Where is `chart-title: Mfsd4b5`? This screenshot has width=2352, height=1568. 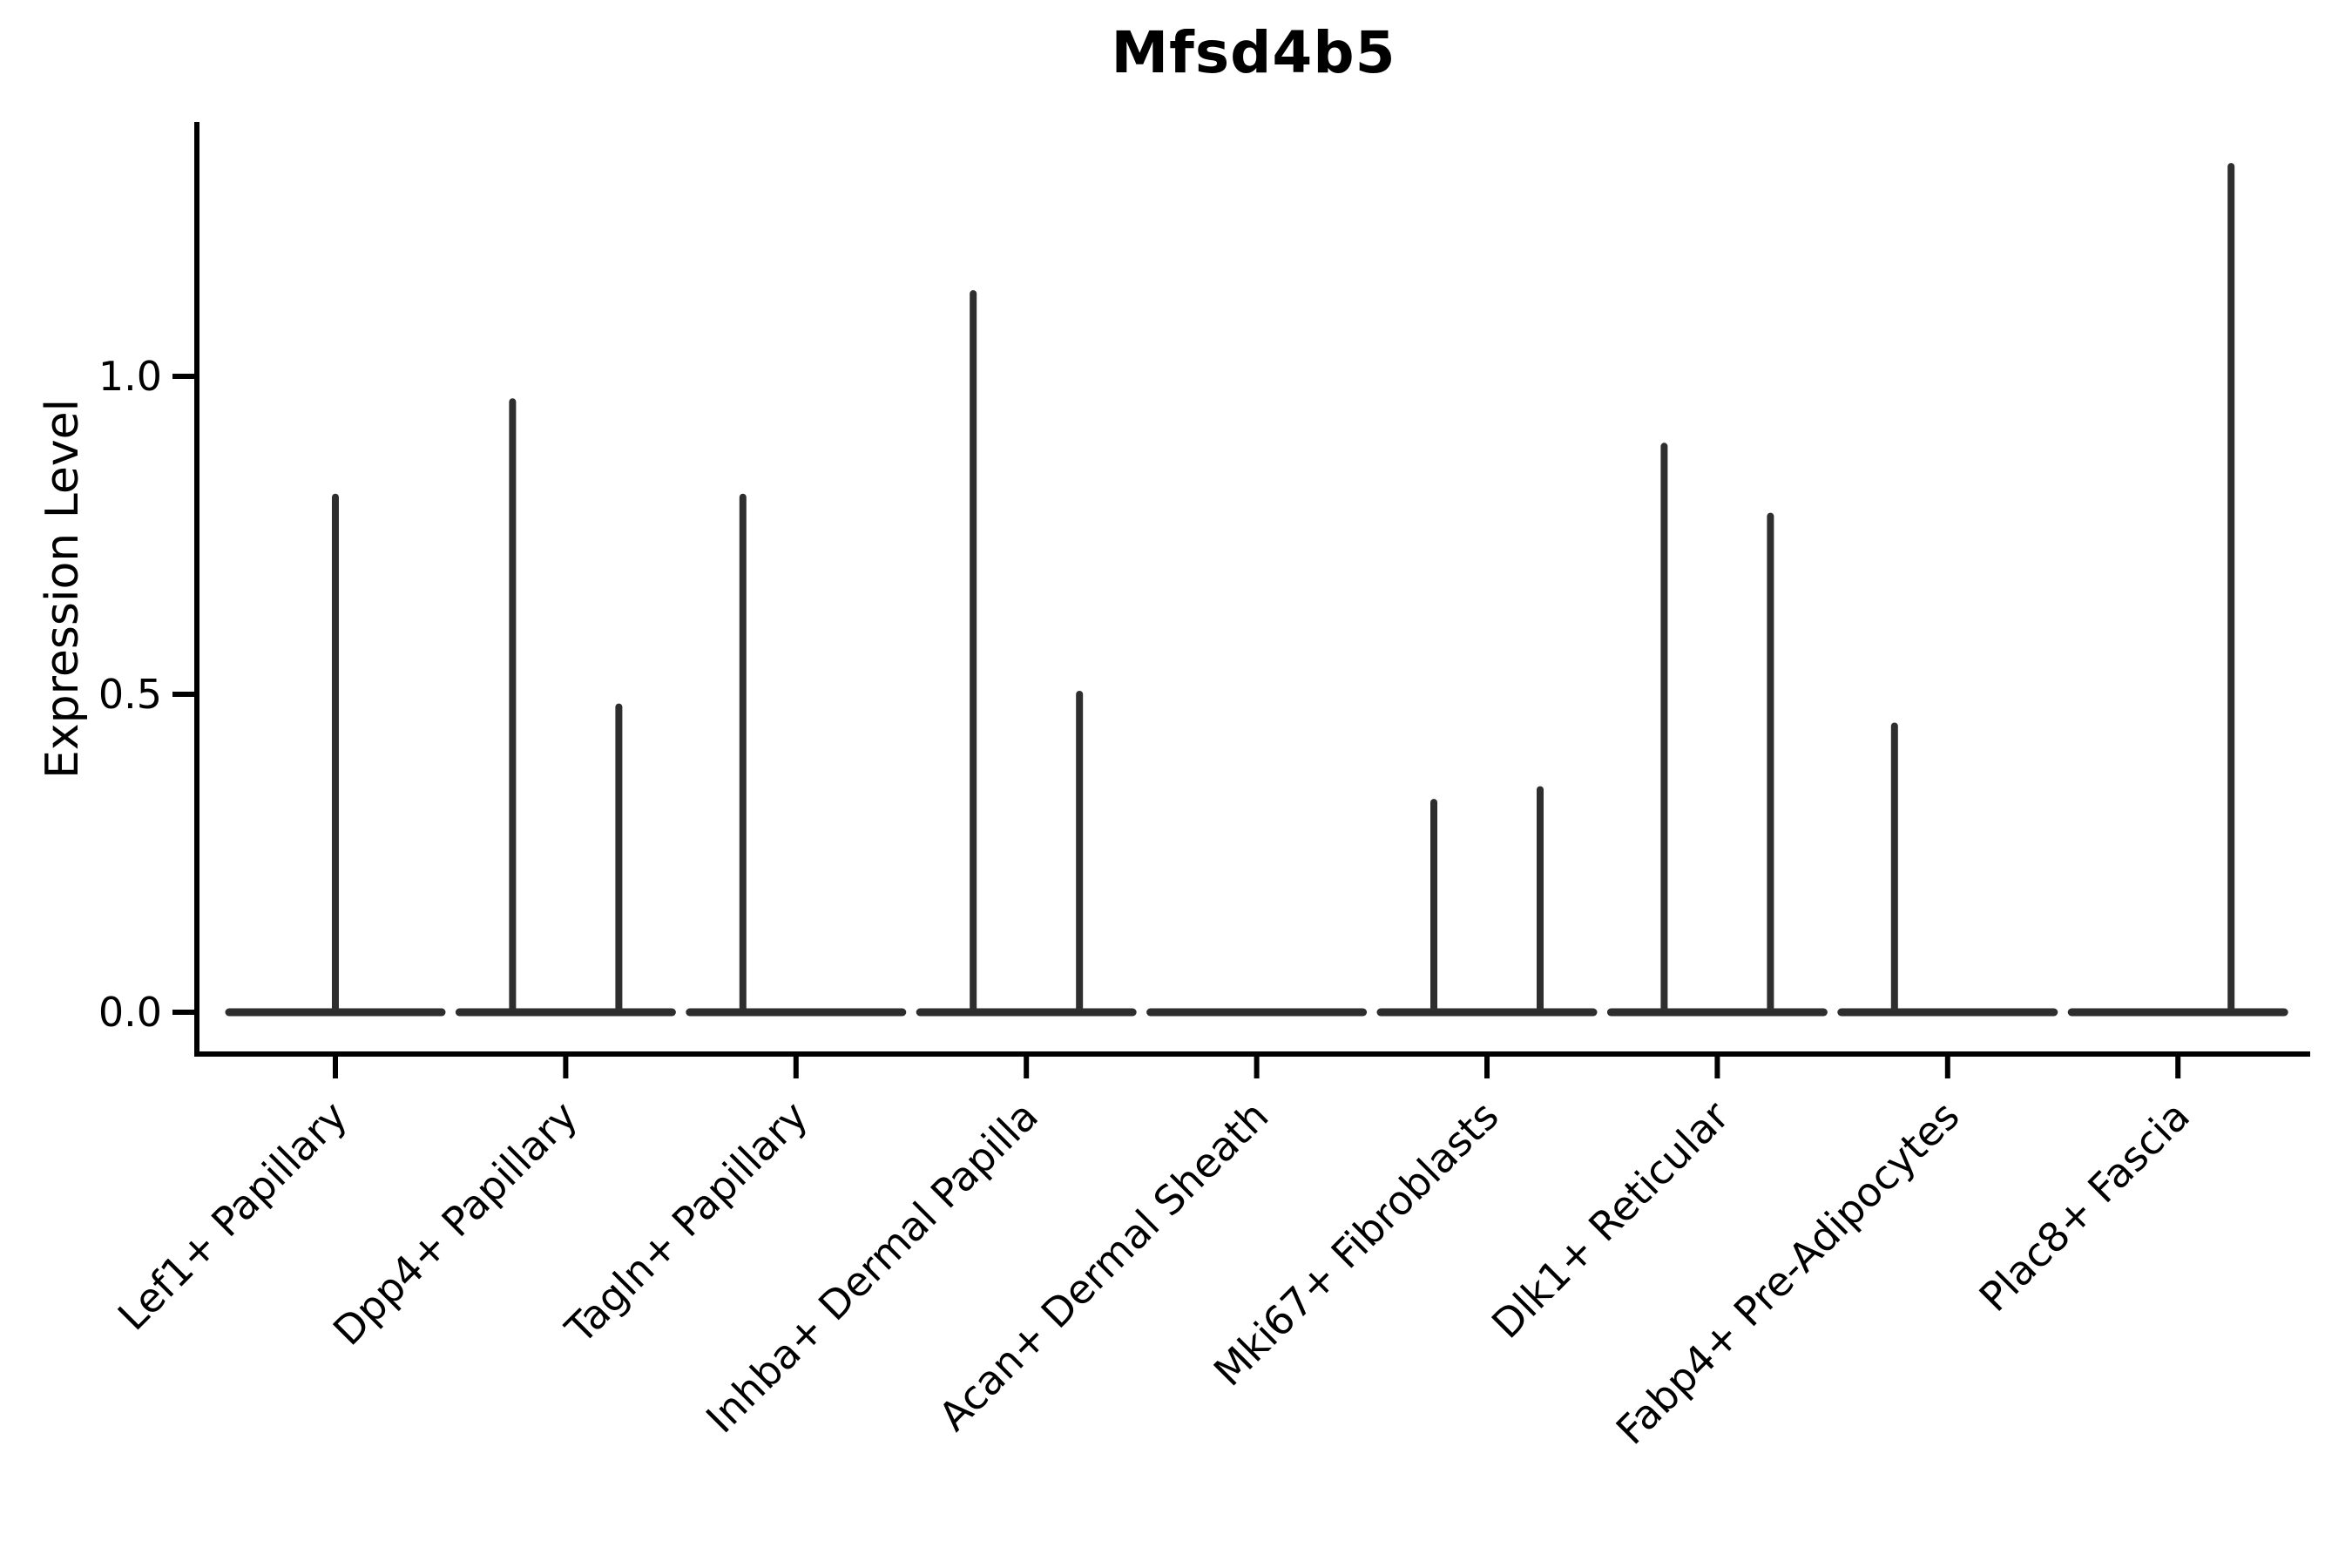 chart-title: Mfsd4b5 is located at coordinates (1253, 52).